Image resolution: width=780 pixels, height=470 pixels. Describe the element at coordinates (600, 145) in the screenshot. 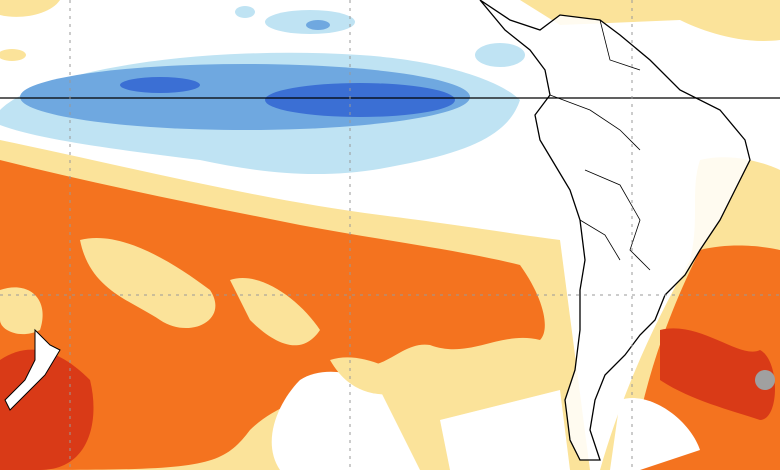

I see `country-borders` at that location.